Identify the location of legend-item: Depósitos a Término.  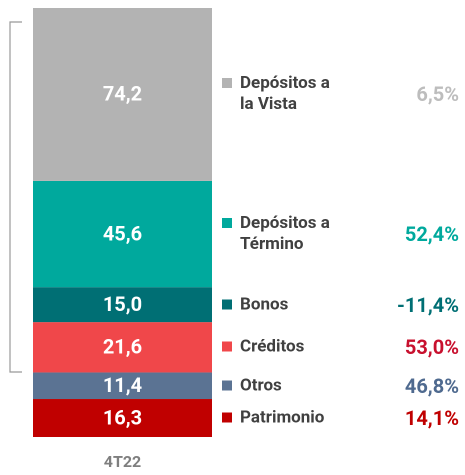
(281, 234).